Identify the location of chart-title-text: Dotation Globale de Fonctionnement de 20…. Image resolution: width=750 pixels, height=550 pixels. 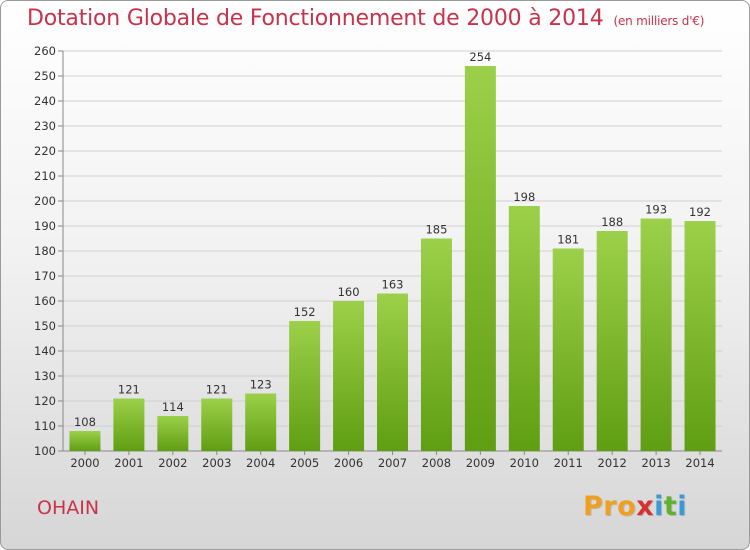
(315, 18).